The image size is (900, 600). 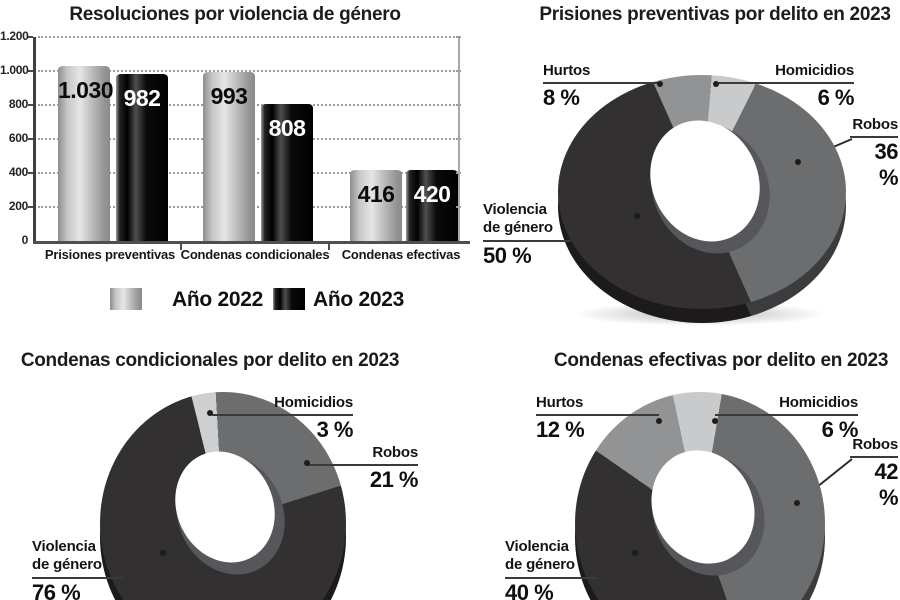 I want to click on y-axis-label: 1.000, so click(x=14, y=70).